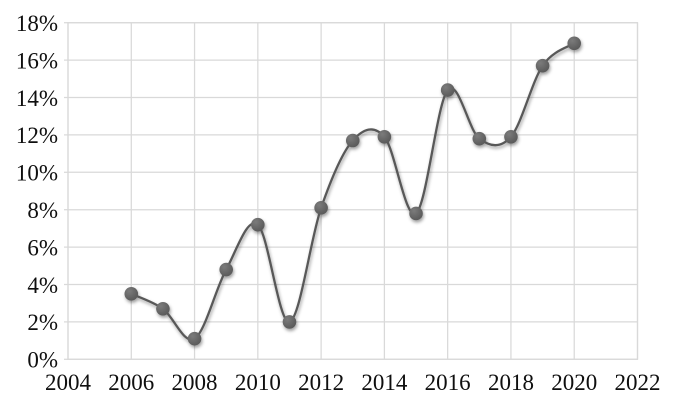 This screenshot has width=681, height=408. What do you see at coordinates (37, 23) in the screenshot?
I see `y-axis-tick-label: 18%` at bounding box center [37, 23].